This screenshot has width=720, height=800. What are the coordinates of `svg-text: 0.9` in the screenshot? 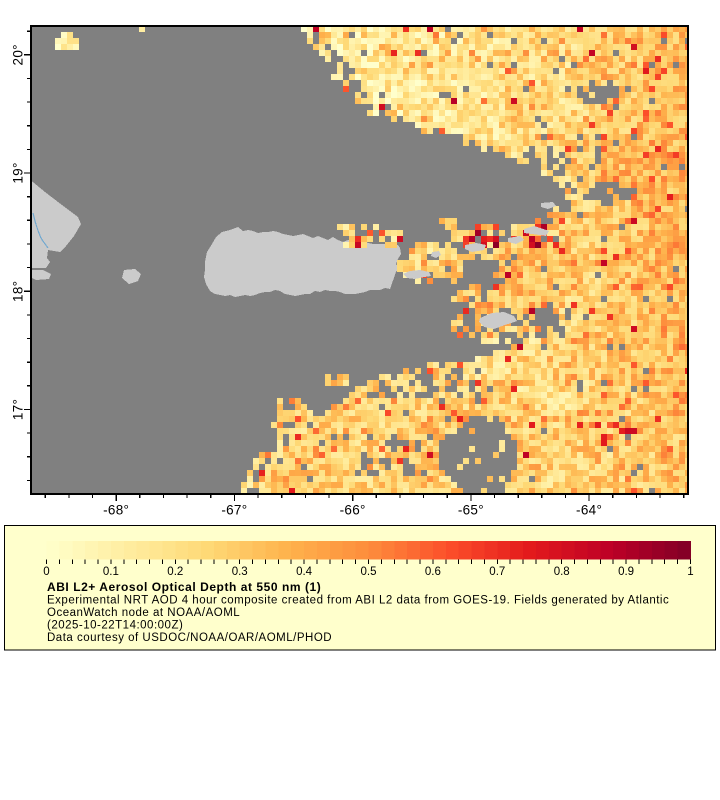 It's located at (626, 572).